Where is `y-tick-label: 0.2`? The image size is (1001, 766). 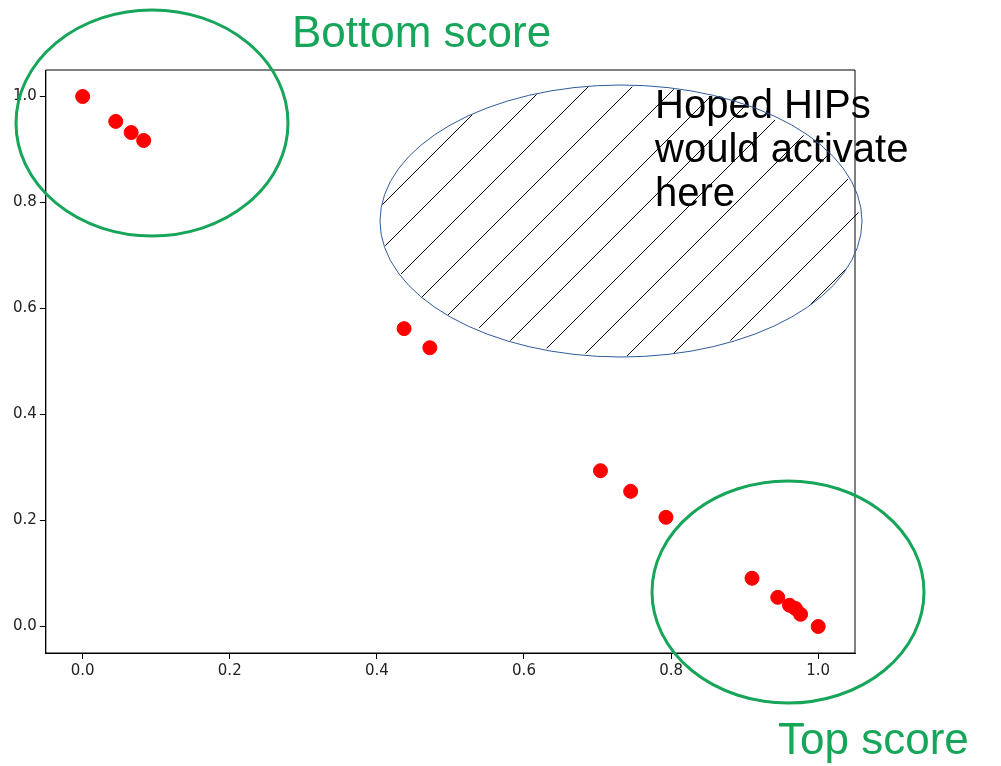 y-tick-label: 0.2 is located at coordinates (25, 519).